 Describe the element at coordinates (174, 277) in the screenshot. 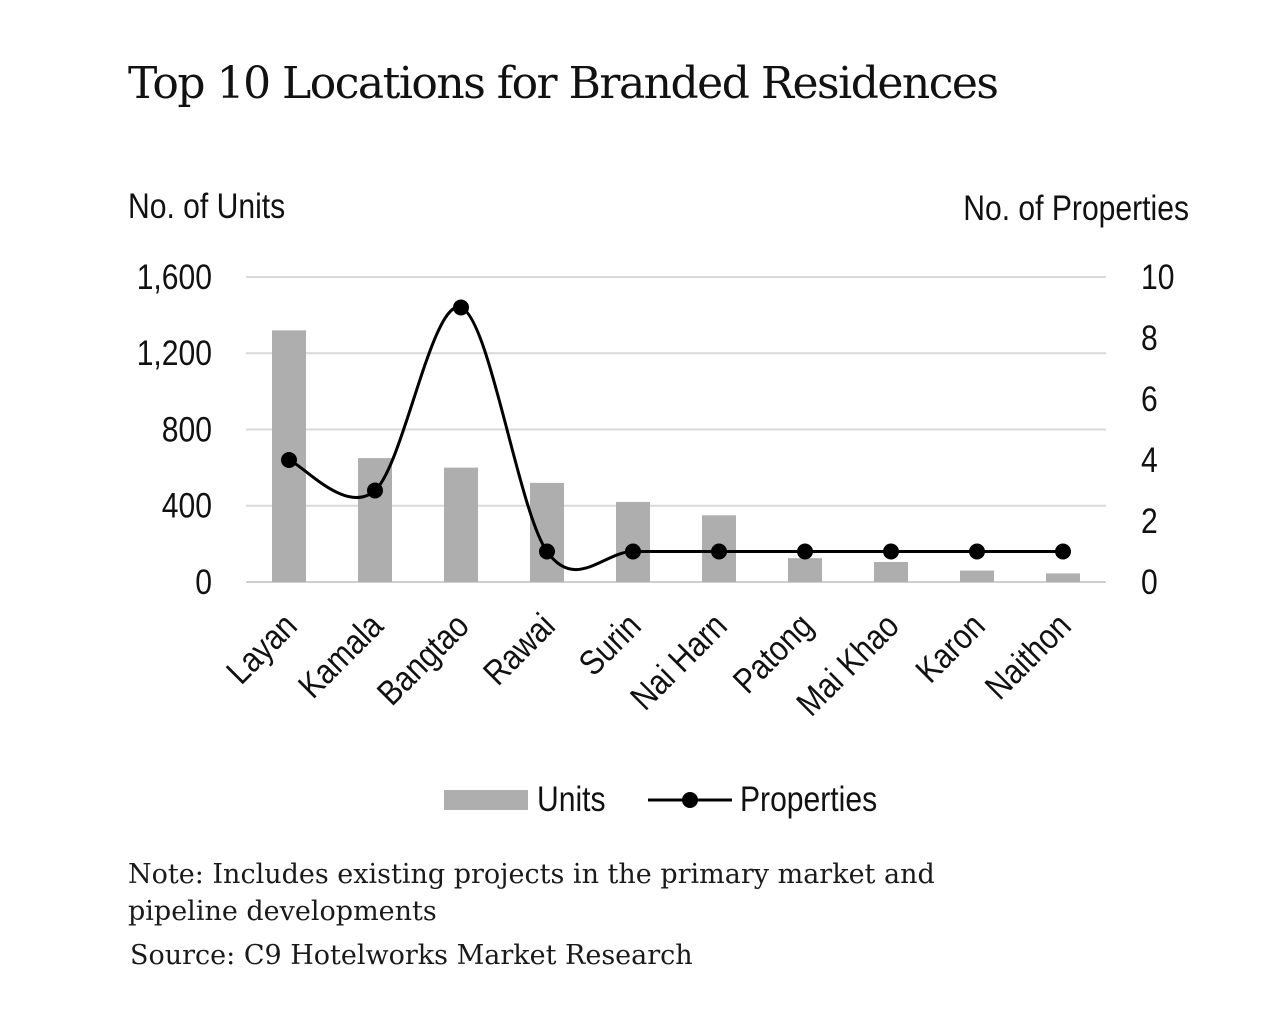

I see `y-left-tick-label: 1,600` at that location.